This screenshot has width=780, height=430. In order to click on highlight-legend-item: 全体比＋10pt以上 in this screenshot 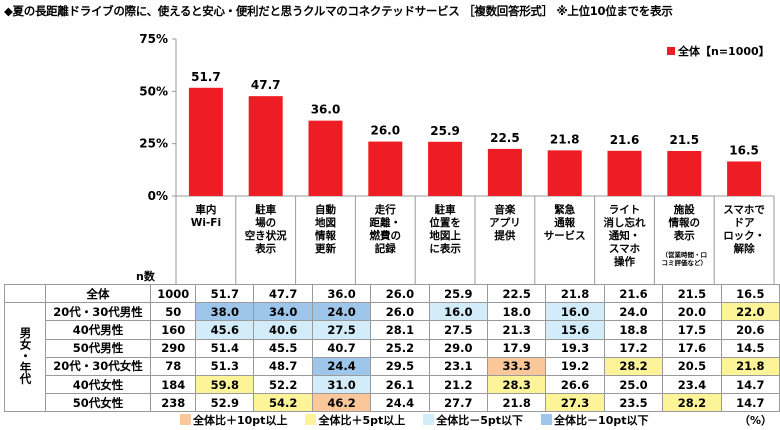, I will do `click(233, 420)`.